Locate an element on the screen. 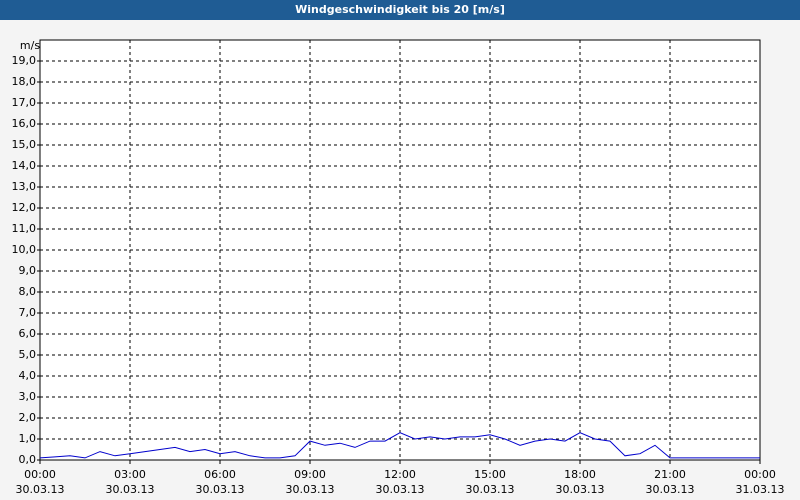 The height and width of the screenshot is (500, 800). x-tick-label: 15:00 is located at coordinates (490, 474).